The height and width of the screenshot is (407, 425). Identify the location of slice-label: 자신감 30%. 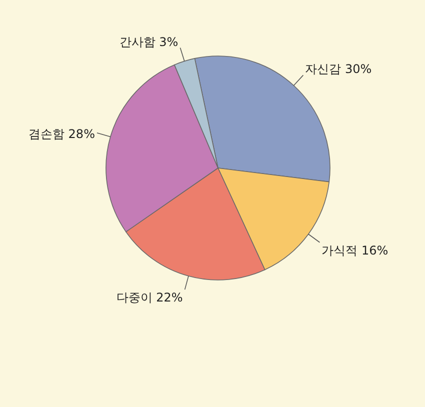
(338, 69).